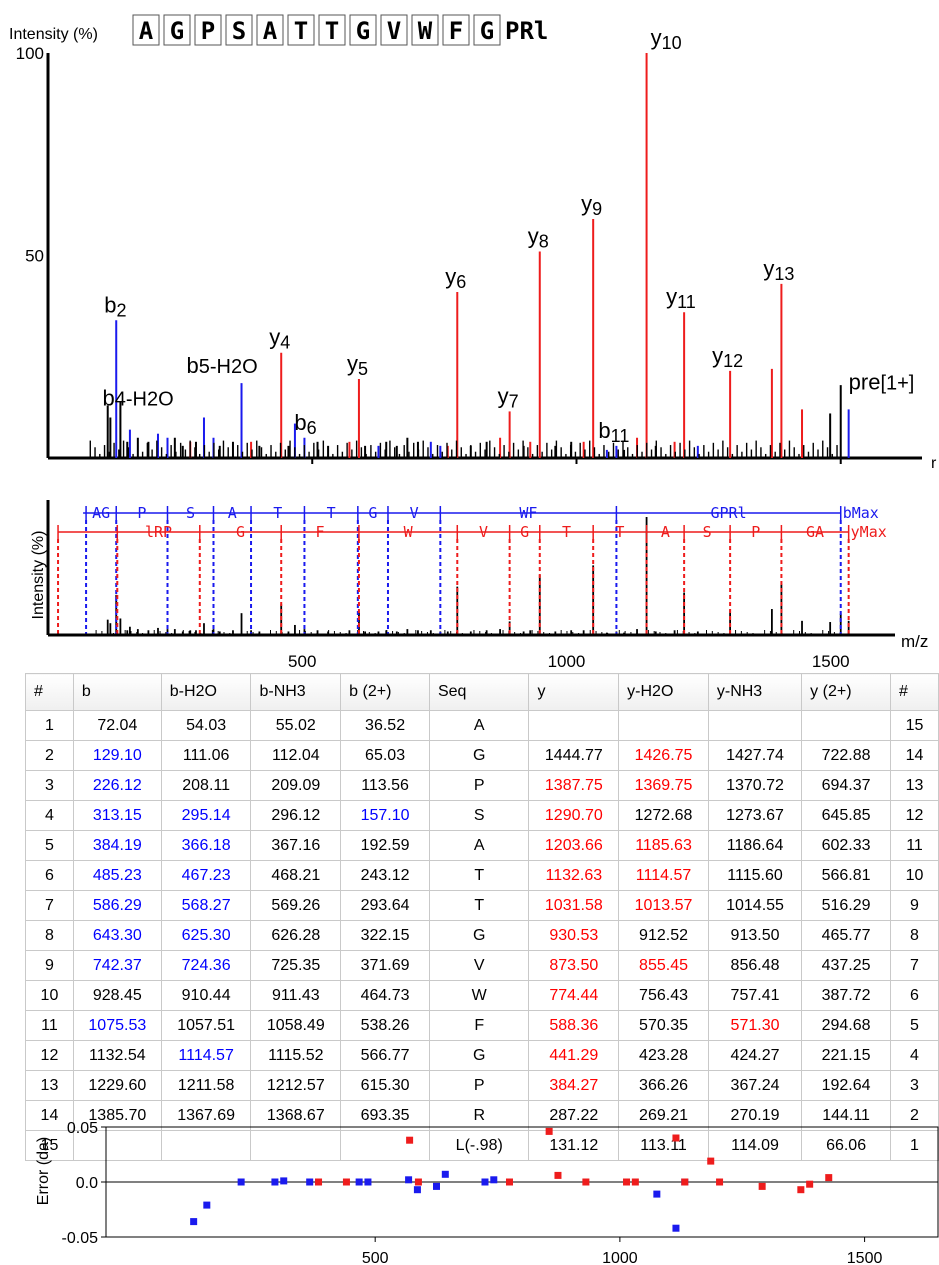  I want to click on column-header: Seq, so click(479, 692).